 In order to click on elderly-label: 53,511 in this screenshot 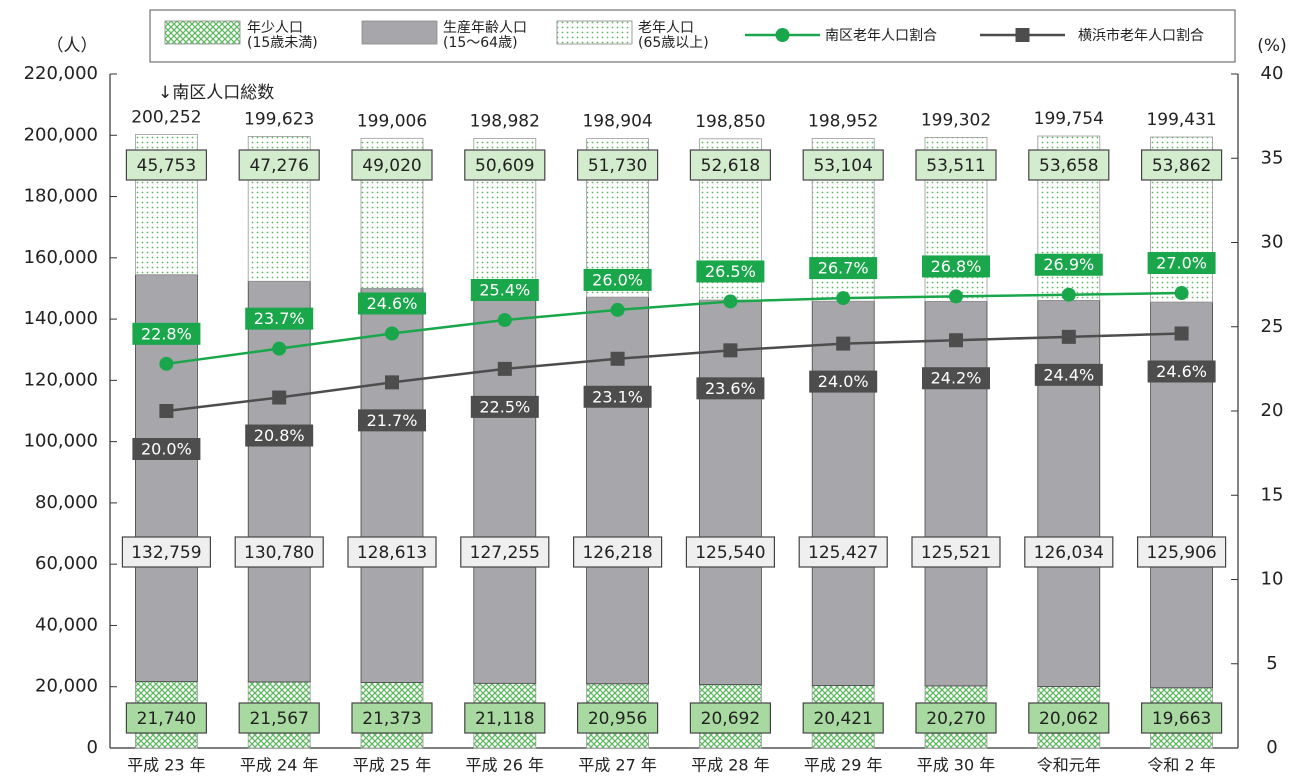, I will do `click(955, 166)`.